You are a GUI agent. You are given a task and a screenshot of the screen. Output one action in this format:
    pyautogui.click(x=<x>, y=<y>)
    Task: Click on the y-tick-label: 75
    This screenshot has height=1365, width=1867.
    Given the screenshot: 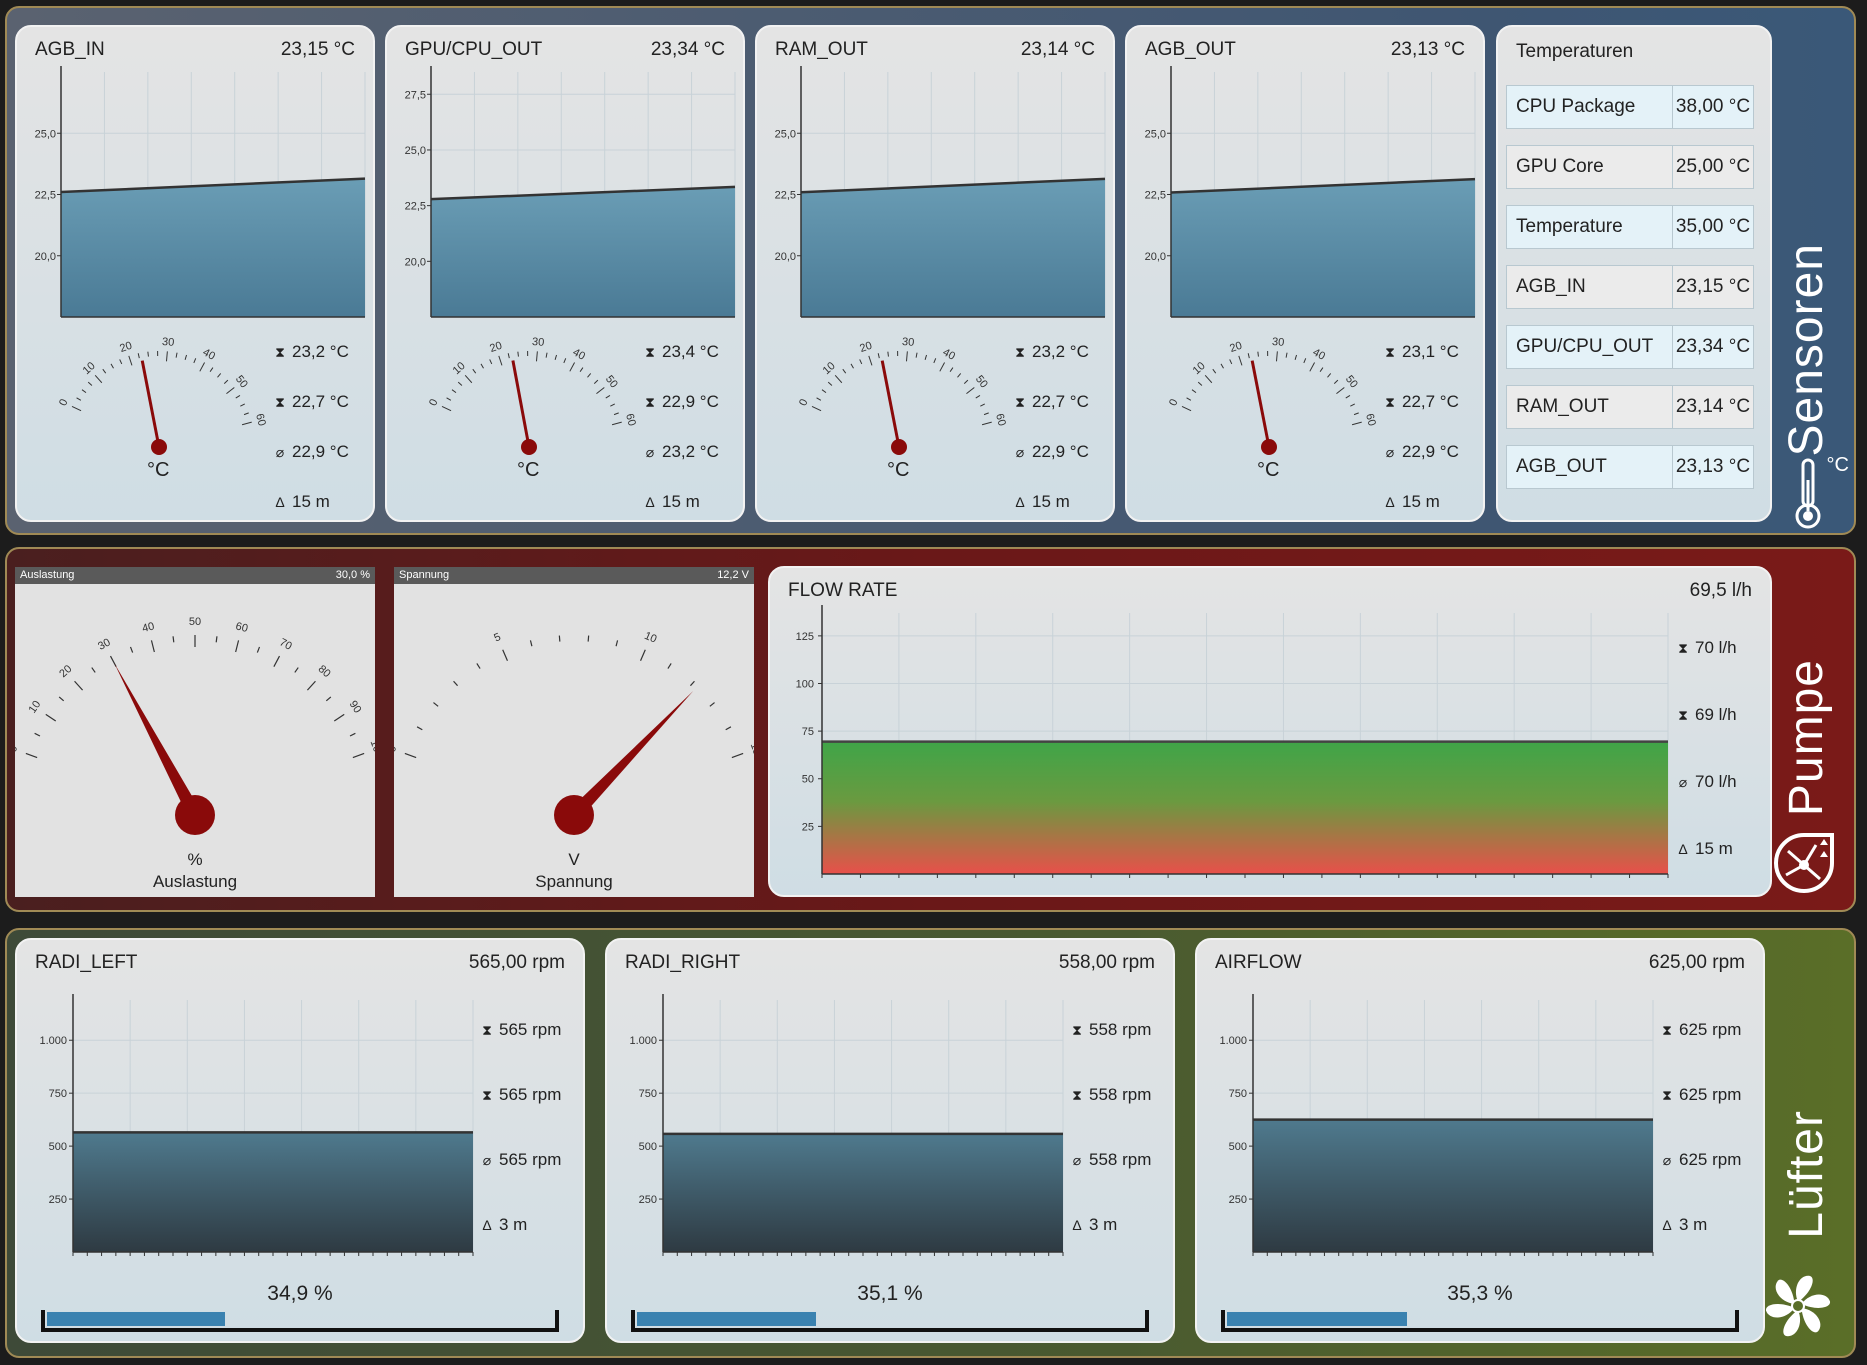 What is the action you would take?
    pyautogui.click(x=808, y=732)
    